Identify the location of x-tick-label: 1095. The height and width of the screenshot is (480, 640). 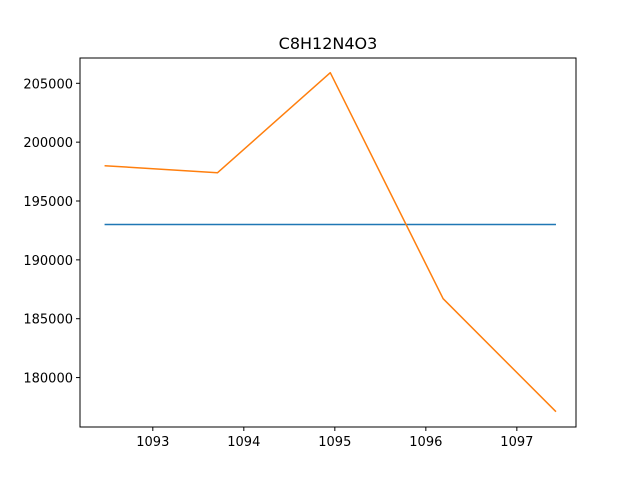
(334, 442).